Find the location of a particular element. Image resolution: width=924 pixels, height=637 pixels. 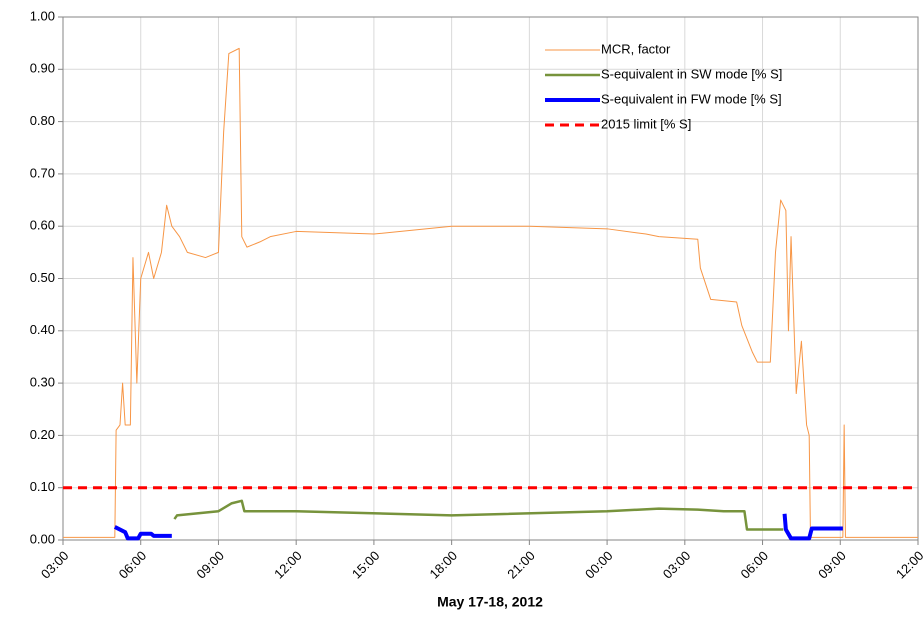

y-tick-label: 1.00 is located at coordinates (42, 15).